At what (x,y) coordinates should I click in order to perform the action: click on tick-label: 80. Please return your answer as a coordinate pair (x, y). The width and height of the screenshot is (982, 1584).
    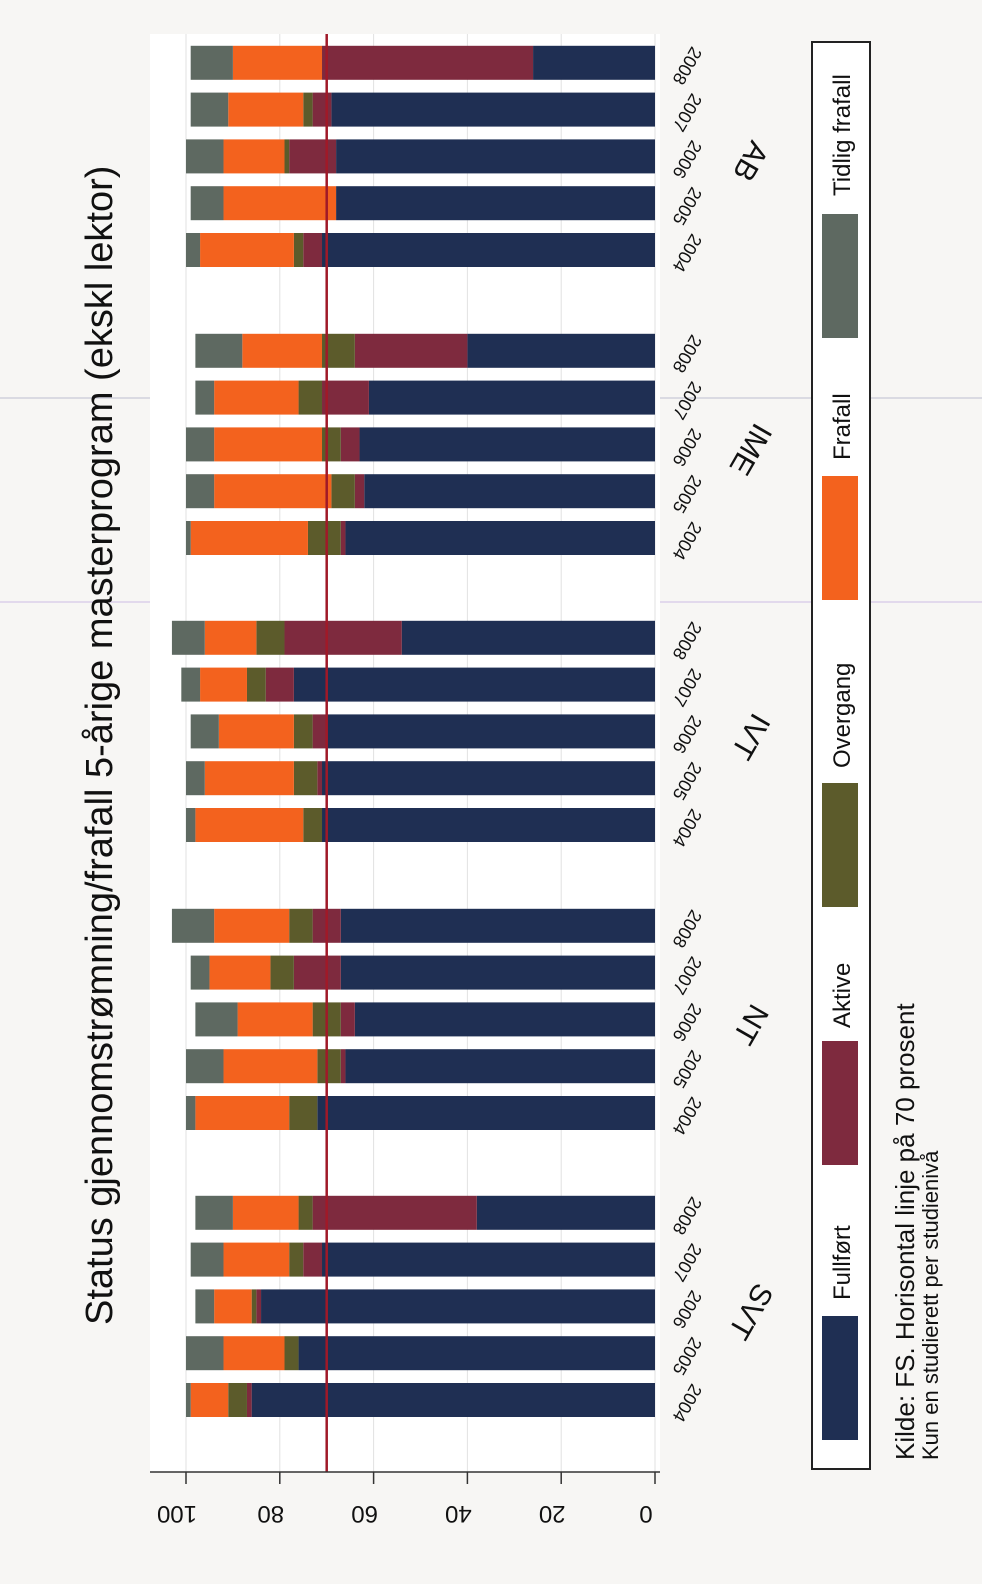
    Looking at the image, I should click on (270, 1513).